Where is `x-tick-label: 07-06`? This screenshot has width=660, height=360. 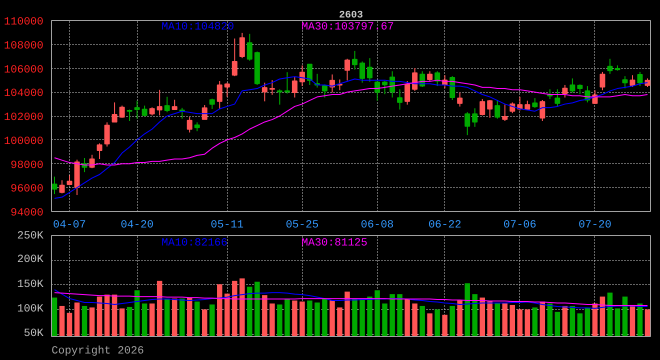 x-tick-label: 07-06 is located at coordinates (519, 226).